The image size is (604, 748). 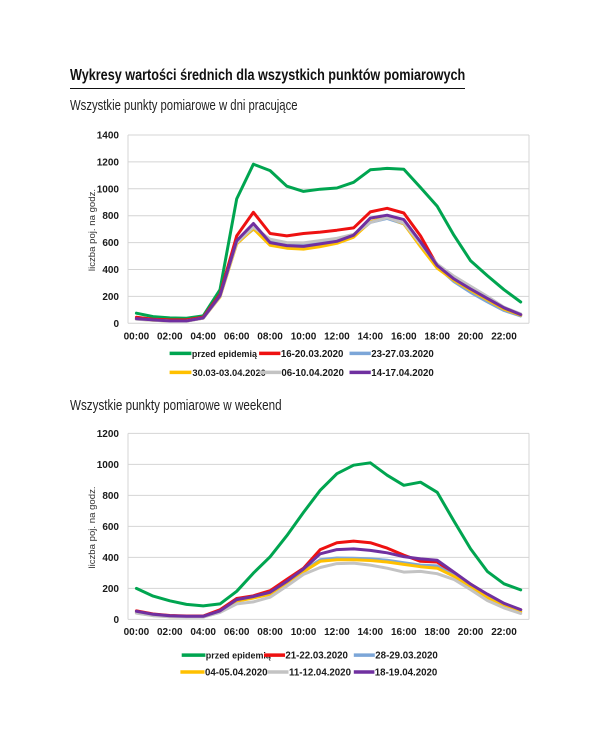 What do you see at coordinates (320, 672) in the screenshot?
I see `svg-text: 11-12.04.2020` at bounding box center [320, 672].